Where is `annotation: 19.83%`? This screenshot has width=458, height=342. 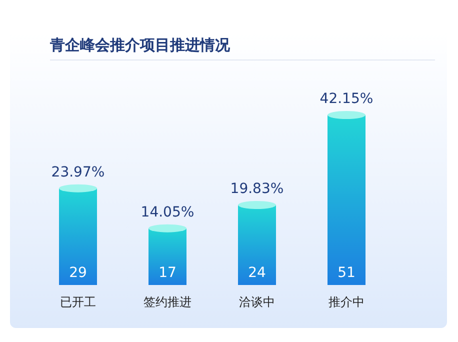 annotation: 19.83% is located at coordinates (257, 189).